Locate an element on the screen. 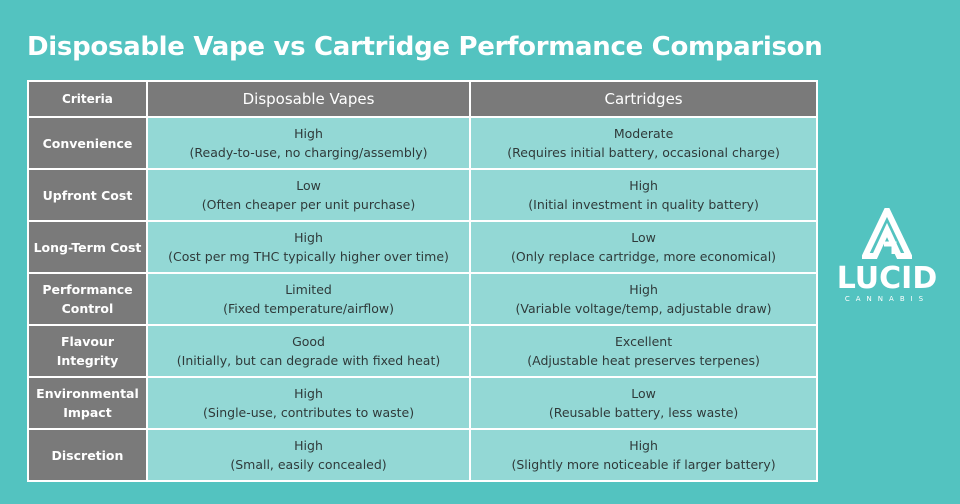  criteria-cell: Convenience is located at coordinates (87, 143).